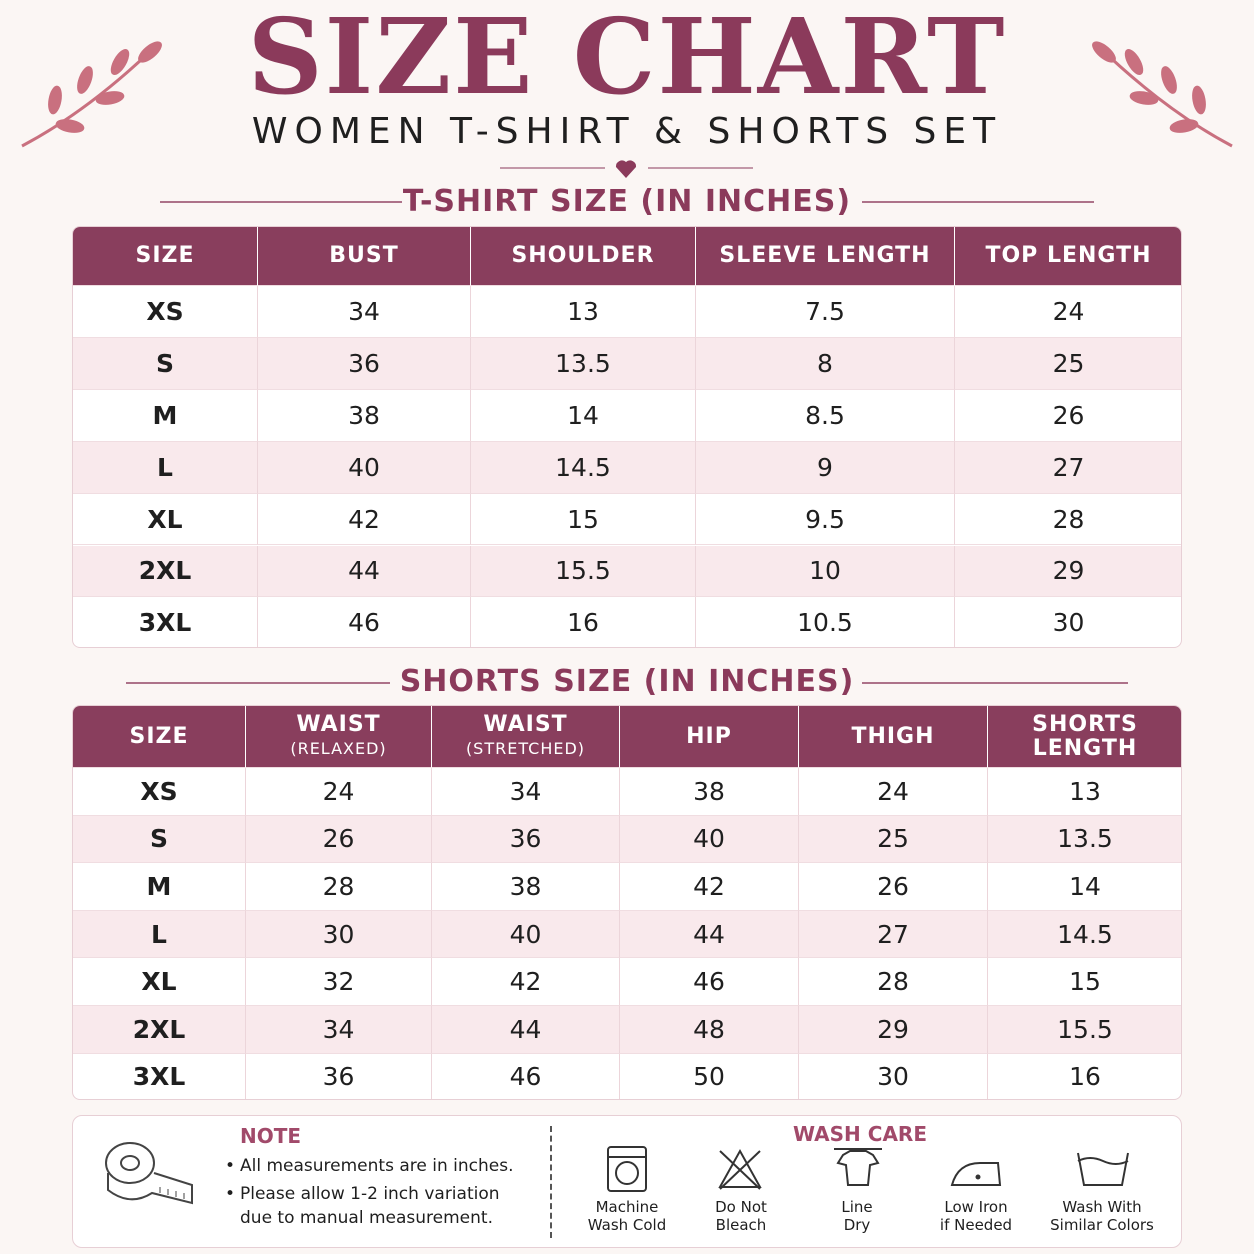 This screenshot has width=1254, height=1254. I want to click on wash-label-line: Similar Colors, so click(1102, 1225).